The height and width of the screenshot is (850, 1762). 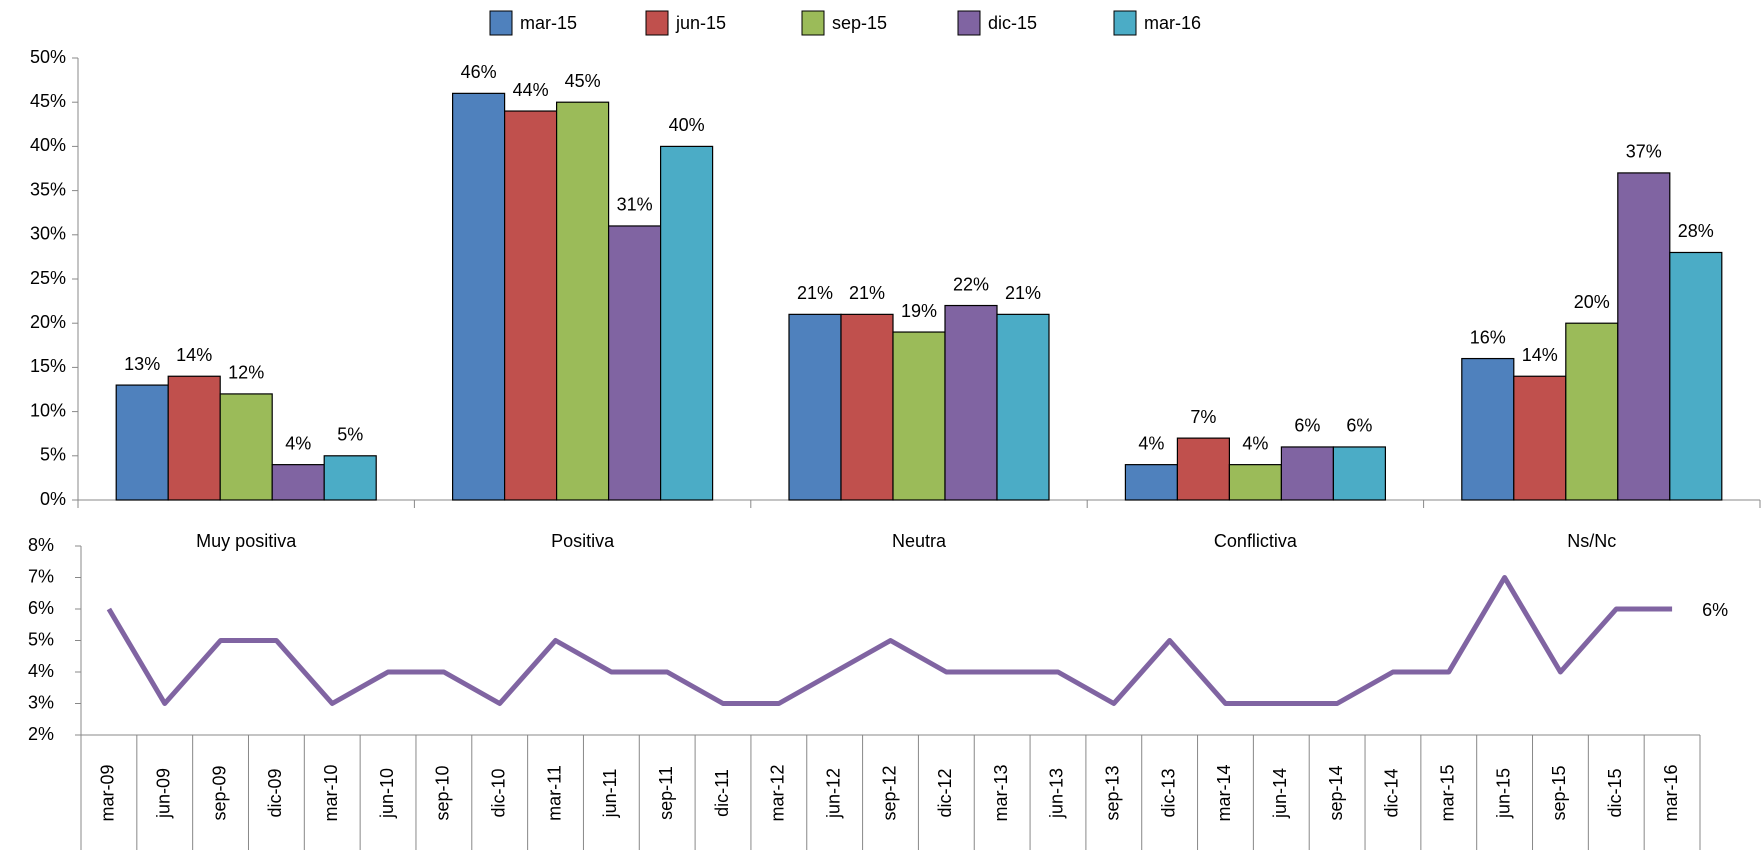 I want to click on legend-label: mar-16, so click(x=1172, y=23).